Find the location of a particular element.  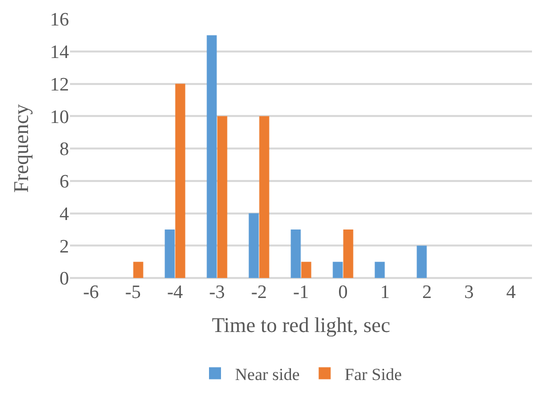

y-tick-label: 4 is located at coordinates (65, 214).